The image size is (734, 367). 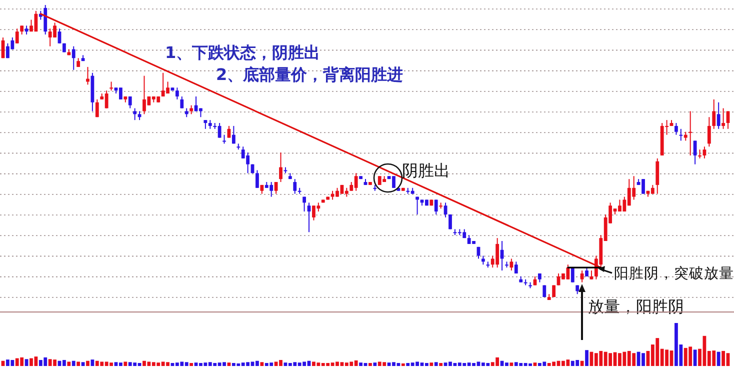 I want to click on annotation: 阴胜出, so click(x=426, y=171).